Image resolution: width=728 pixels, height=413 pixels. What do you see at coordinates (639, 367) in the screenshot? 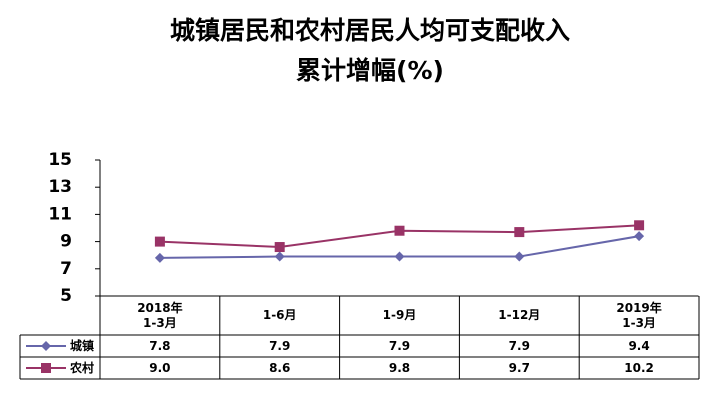
I see `table-value: 10.2` at bounding box center [639, 367].